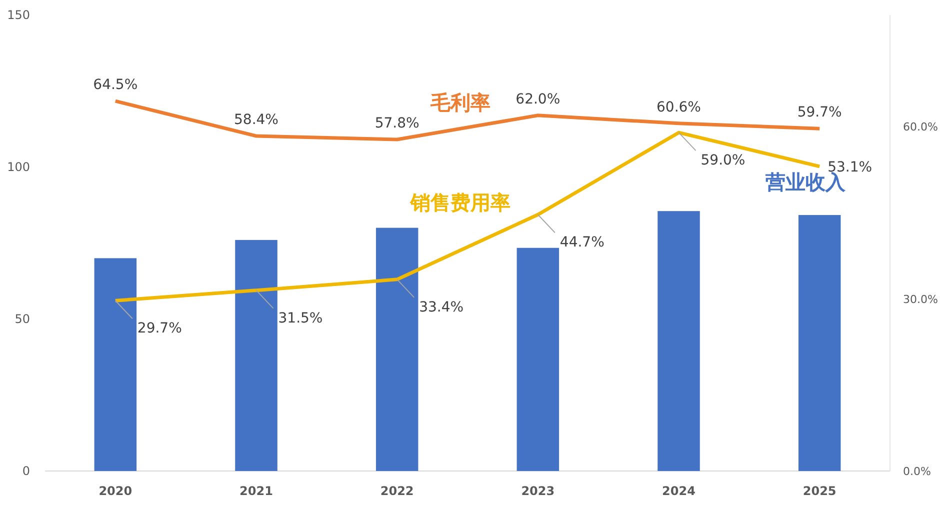 This screenshot has width=951, height=509. What do you see at coordinates (723, 160) in the screenshot?
I see `data-label: 59.0%` at bounding box center [723, 160].